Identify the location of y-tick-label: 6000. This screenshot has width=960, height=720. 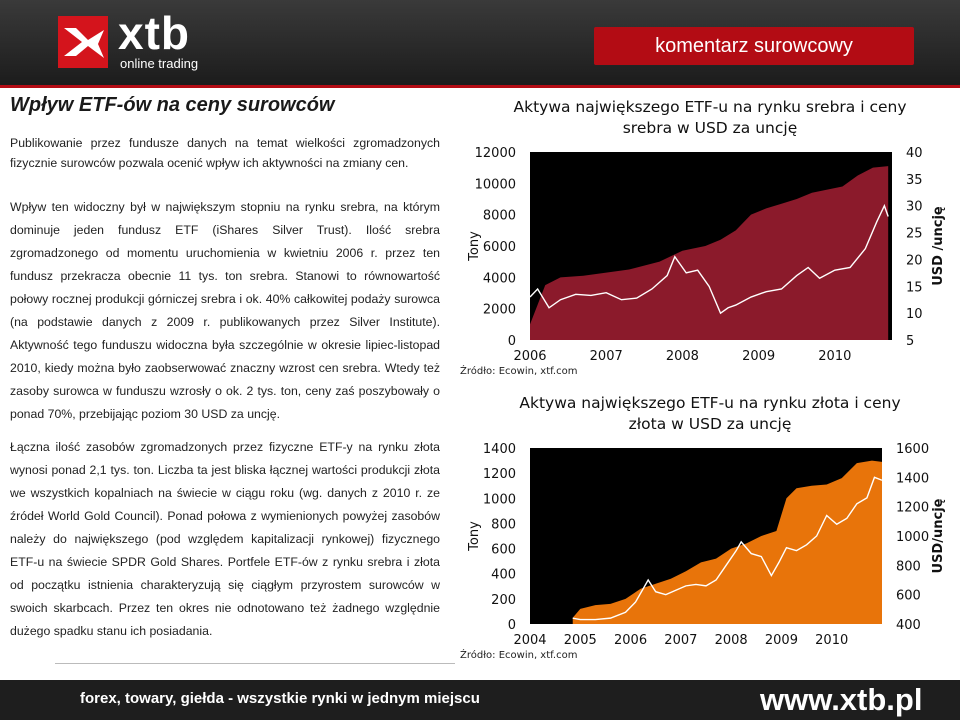
(499, 247).